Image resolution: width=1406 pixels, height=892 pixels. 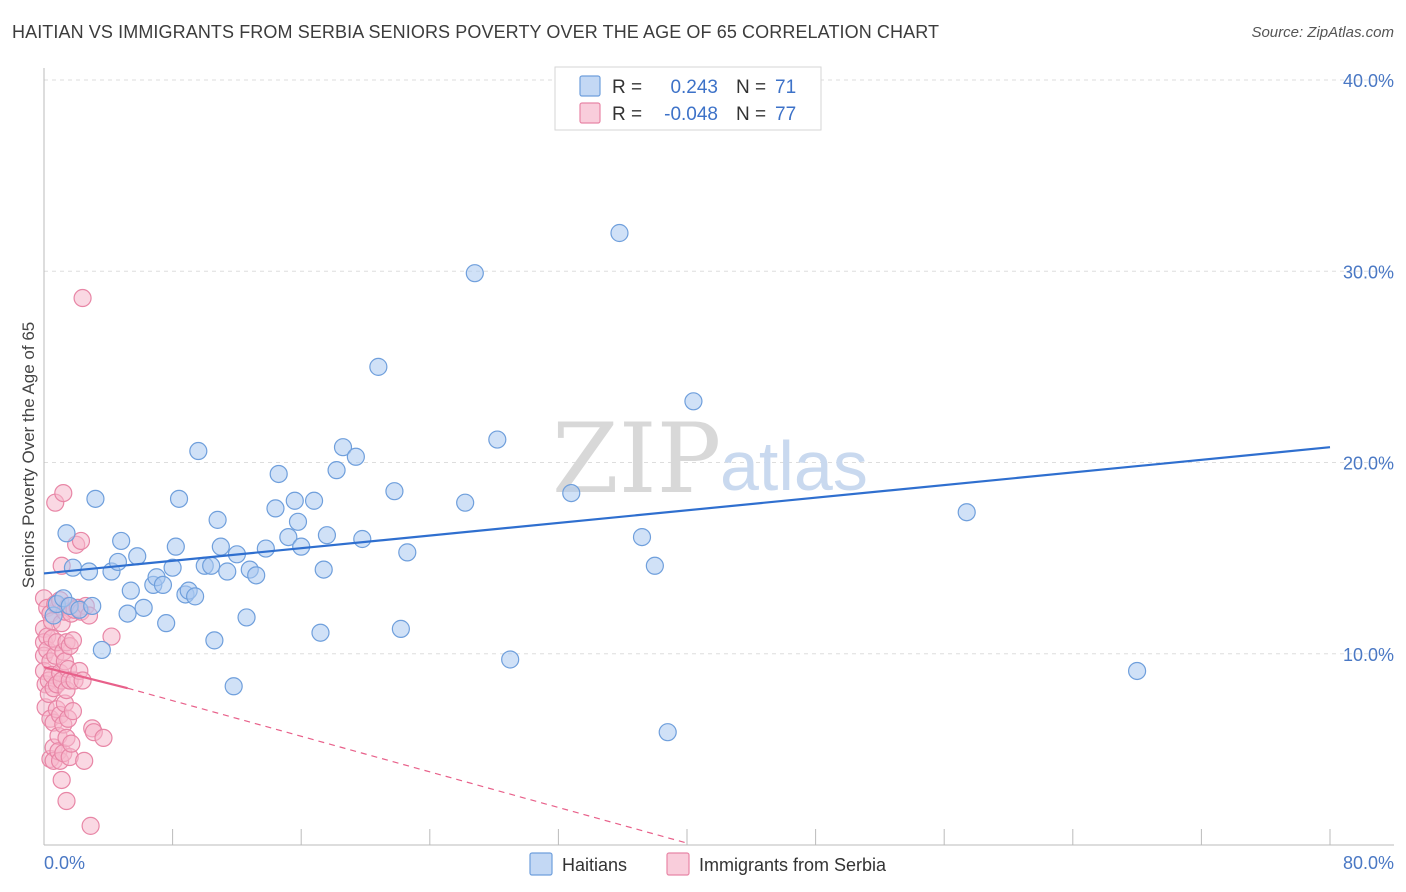 I want to click on legend-r-value: -0.048, so click(x=691, y=114).